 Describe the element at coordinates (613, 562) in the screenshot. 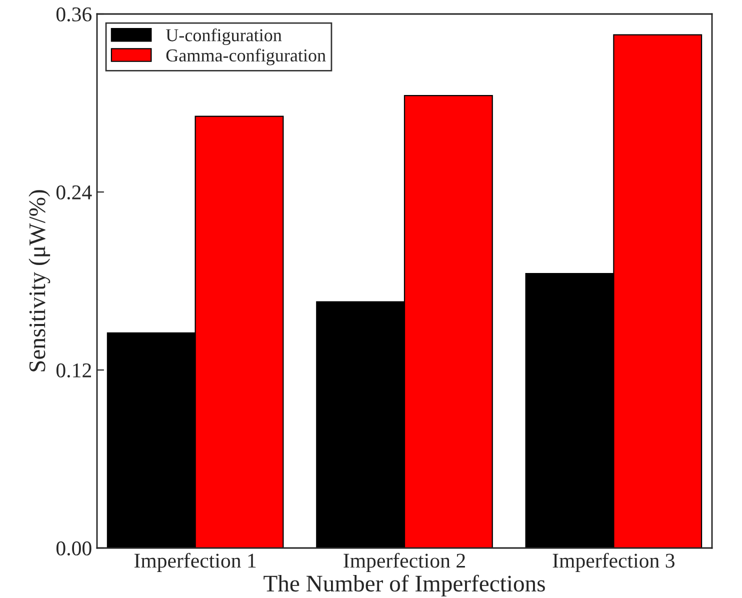

I see `x-tick-label: Imperfection 3` at that location.